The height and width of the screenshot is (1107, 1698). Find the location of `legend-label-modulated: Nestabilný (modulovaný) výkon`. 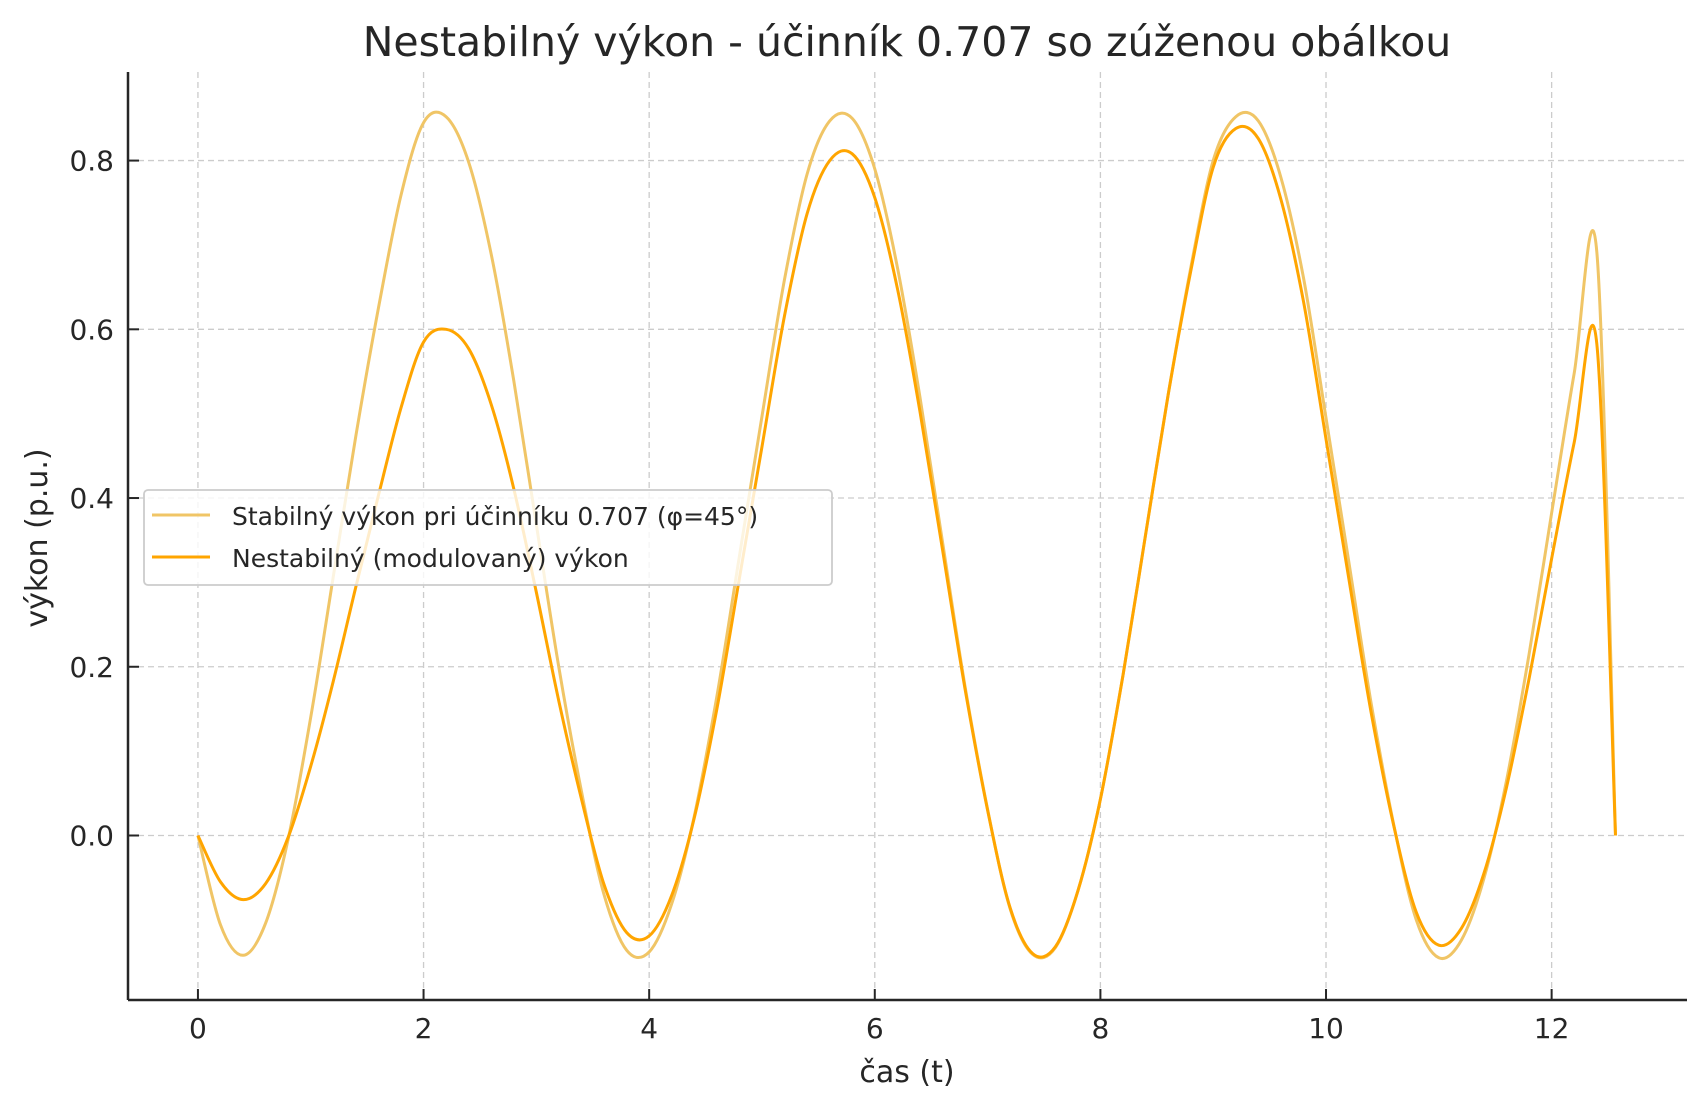

legend-label-modulated: Nestabilný (modulovaný) výkon is located at coordinates (430, 558).